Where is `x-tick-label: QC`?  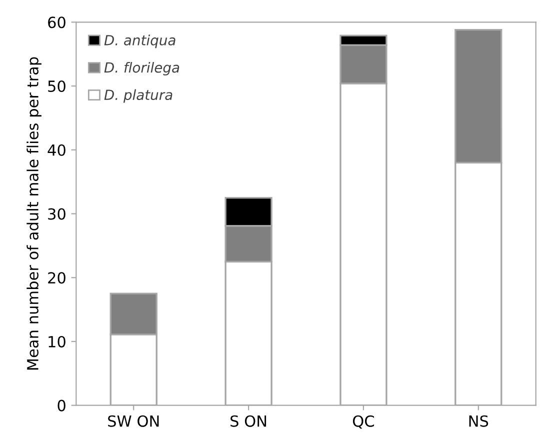
x-tick-label: QC is located at coordinates (363, 422).